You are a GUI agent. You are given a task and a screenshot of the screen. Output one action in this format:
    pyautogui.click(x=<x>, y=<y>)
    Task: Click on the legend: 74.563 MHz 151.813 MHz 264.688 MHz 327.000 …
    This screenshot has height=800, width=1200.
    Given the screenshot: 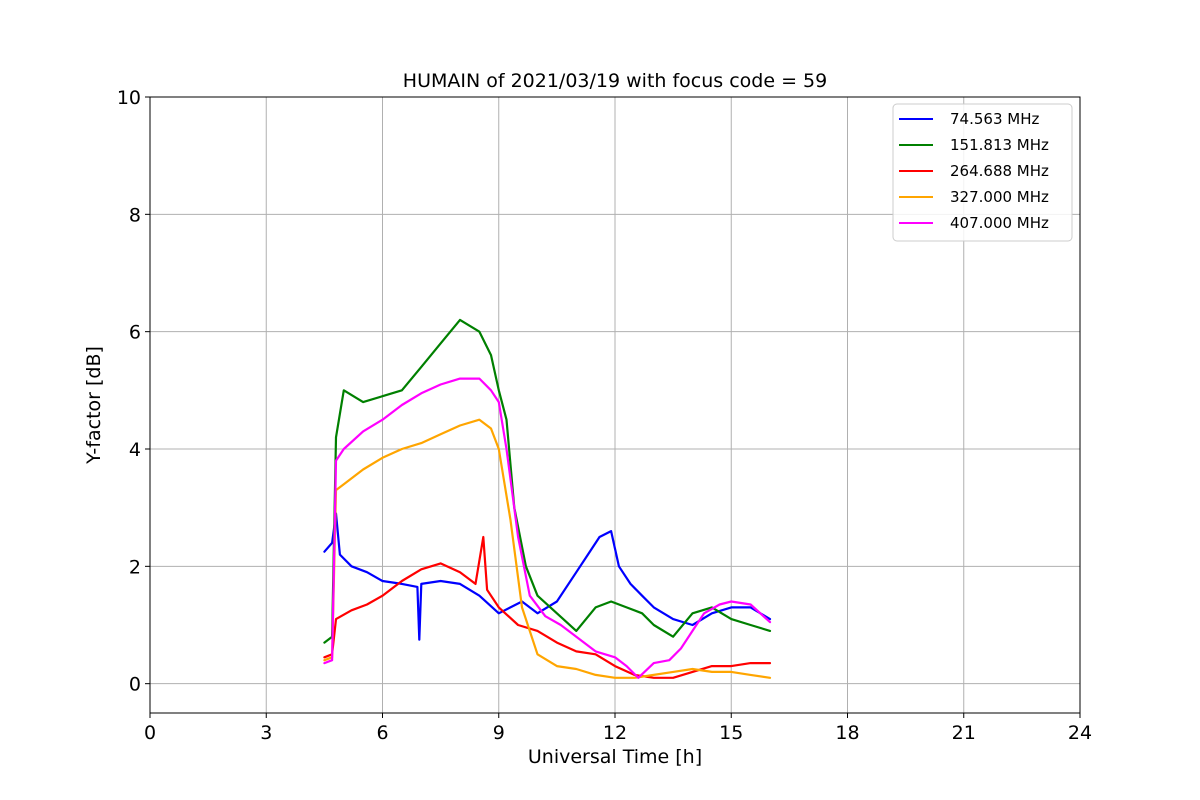 What is the action you would take?
    pyautogui.click(x=982, y=172)
    